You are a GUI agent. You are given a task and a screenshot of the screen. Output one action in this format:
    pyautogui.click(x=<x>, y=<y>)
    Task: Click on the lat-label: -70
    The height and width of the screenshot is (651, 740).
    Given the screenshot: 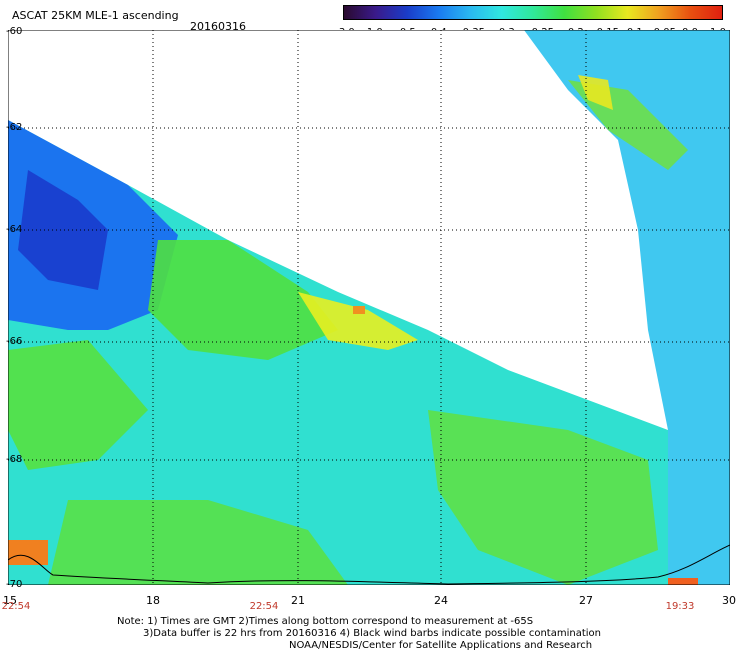 What is the action you would take?
    pyautogui.click(x=14, y=584)
    